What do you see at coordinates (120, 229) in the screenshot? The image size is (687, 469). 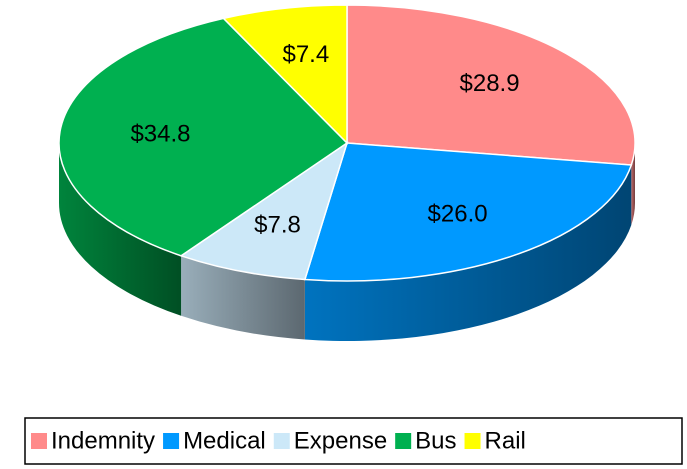 I see `pie-side` at bounding box center [120, 229].